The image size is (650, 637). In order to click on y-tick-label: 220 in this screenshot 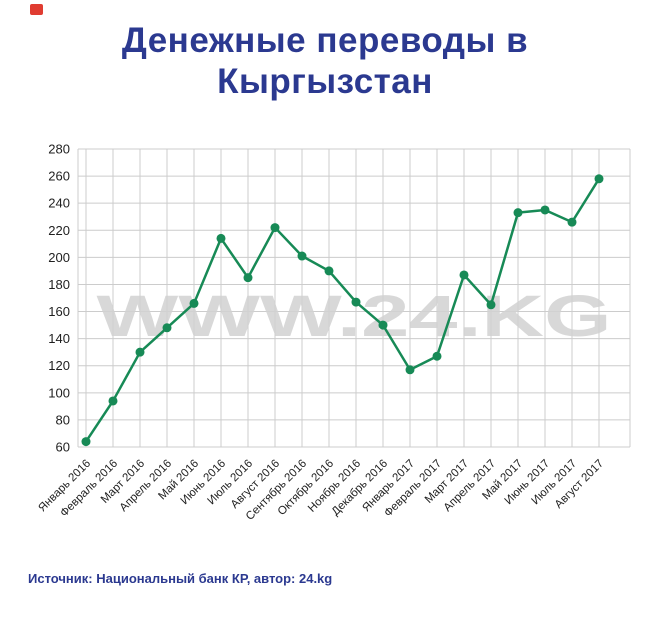, I will do `click(59, 229)`.